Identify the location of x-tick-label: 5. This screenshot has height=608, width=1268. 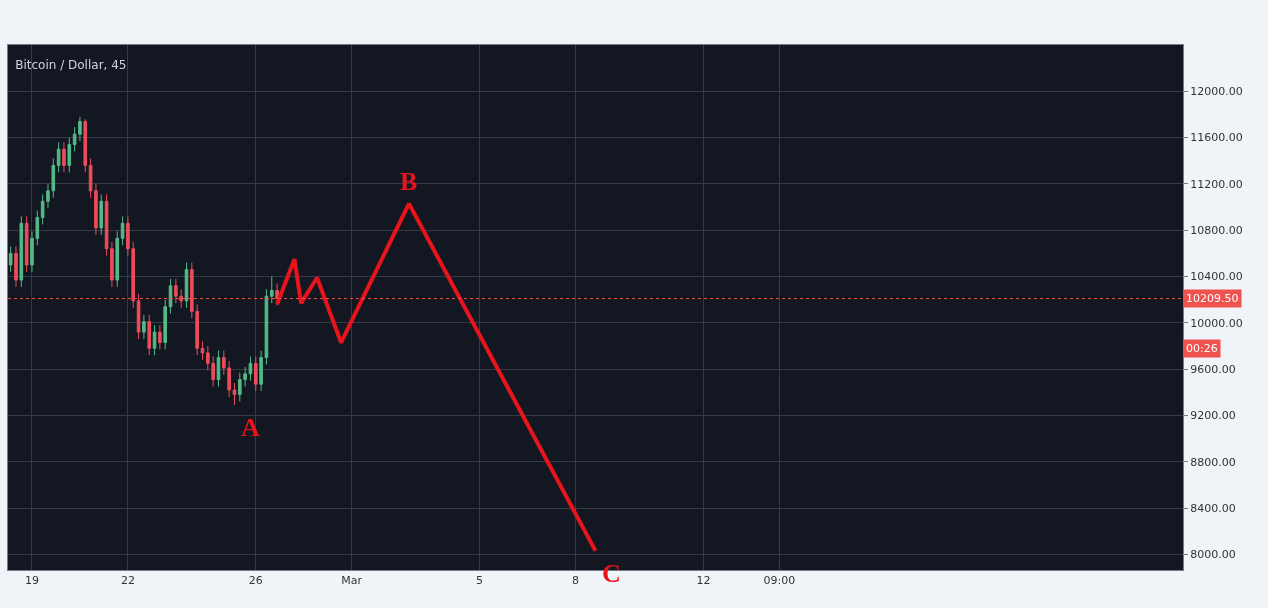
(480, 581).